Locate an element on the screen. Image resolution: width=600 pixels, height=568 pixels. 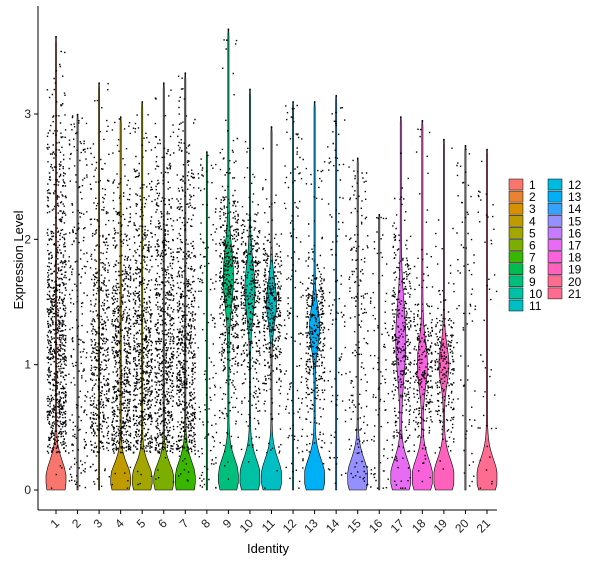
x-tick-label-16: 16 is located at coordinates (376, 526).